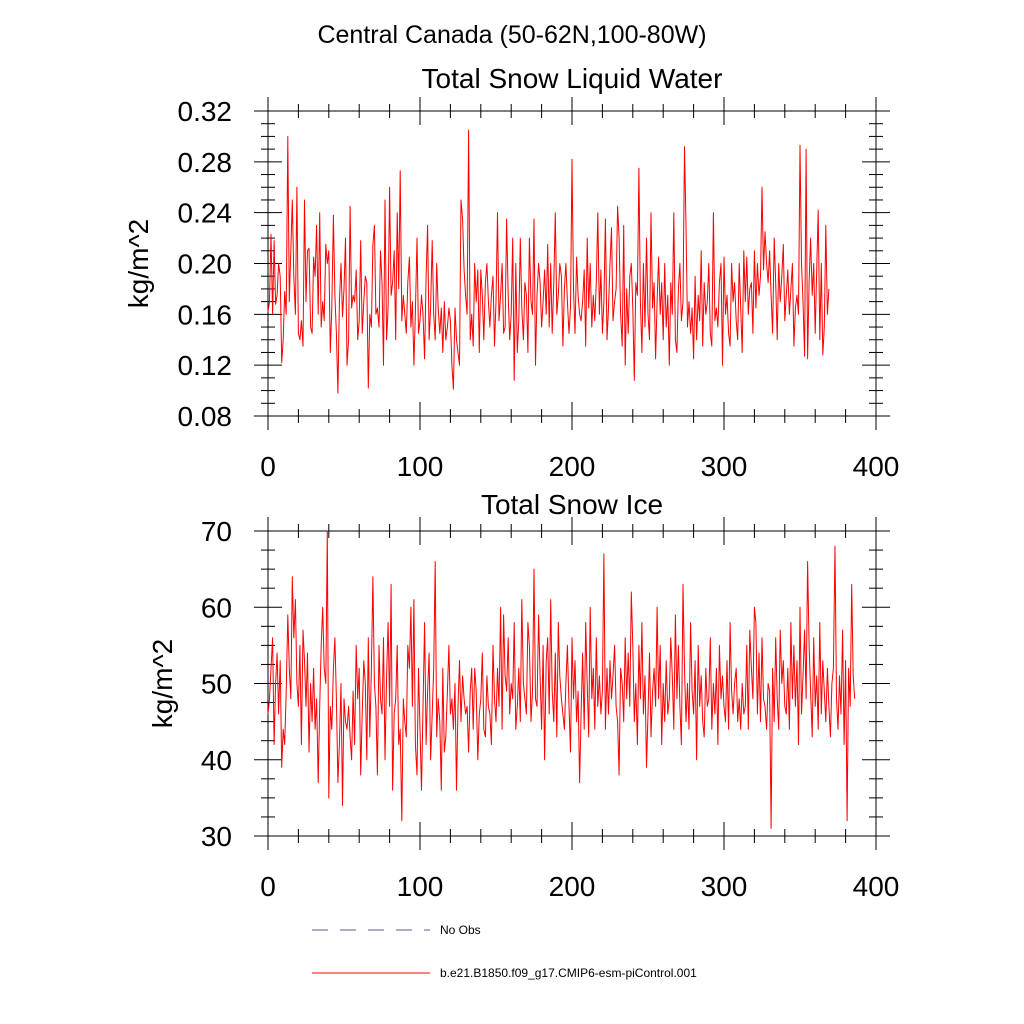 The width and height of the screenshot is (1024, 1024). What do you see at coordinates (548, 261) in the screenshot?
I see `series-line-model` at bounding box center [548, 261].